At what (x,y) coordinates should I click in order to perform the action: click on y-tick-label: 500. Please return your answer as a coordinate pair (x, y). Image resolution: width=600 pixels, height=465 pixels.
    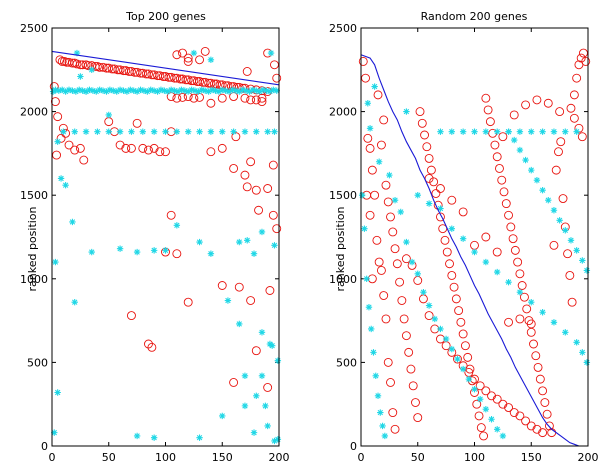
    Looking at the image, I should click on (37, 362).